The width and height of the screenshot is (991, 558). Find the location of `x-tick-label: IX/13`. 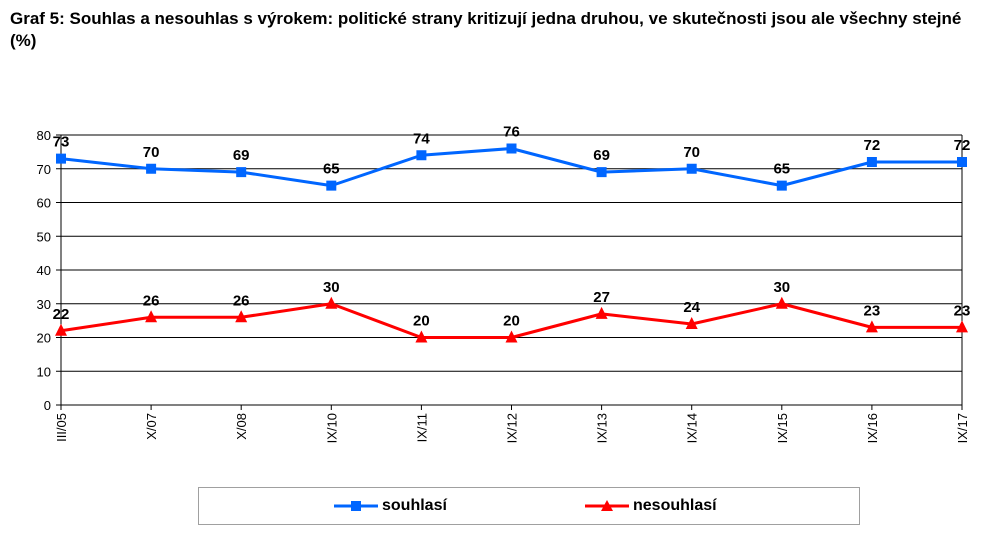

x-tick-label: IX/13 is located at coordinates (602, 428).